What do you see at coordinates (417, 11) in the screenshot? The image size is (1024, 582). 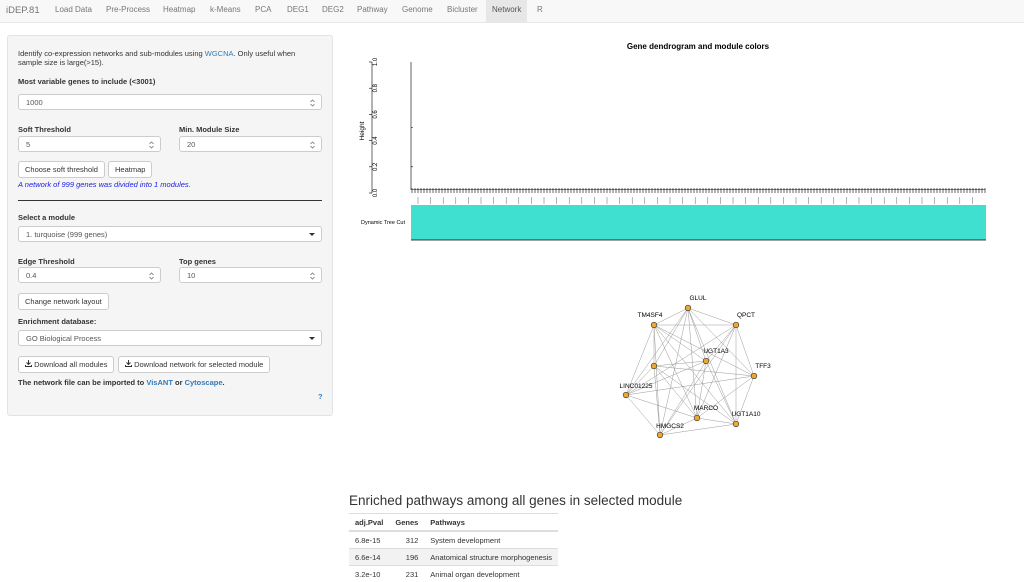 I see `nav-tab: Genome` at bounding box center [417, 11].